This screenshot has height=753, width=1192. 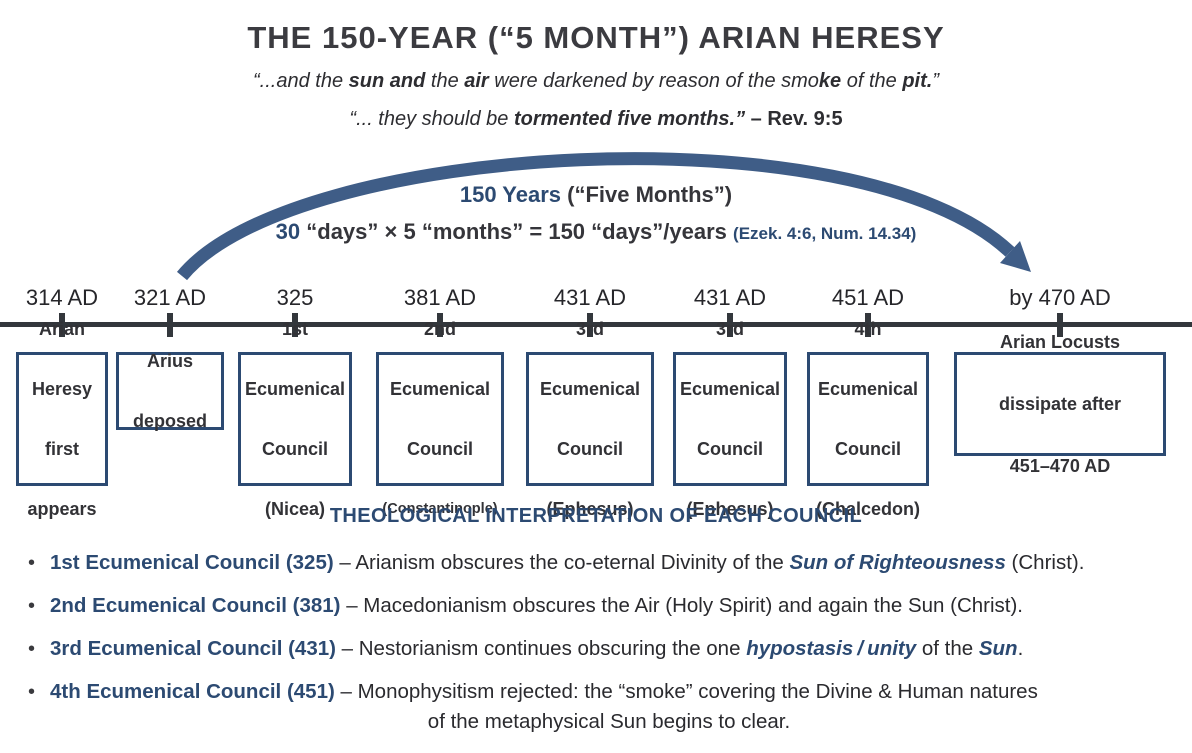 I want to click on event-box-3rd-ecumenical-council-b: 3rd Ecumenical Council (Ephesus), so click(x=730, y=419).